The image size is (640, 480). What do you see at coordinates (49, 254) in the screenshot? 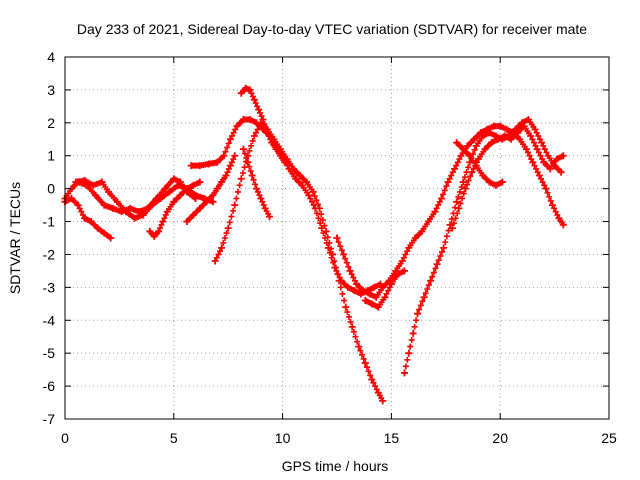
I see `y-tick-label: -2` at bounding box center [49, 254].